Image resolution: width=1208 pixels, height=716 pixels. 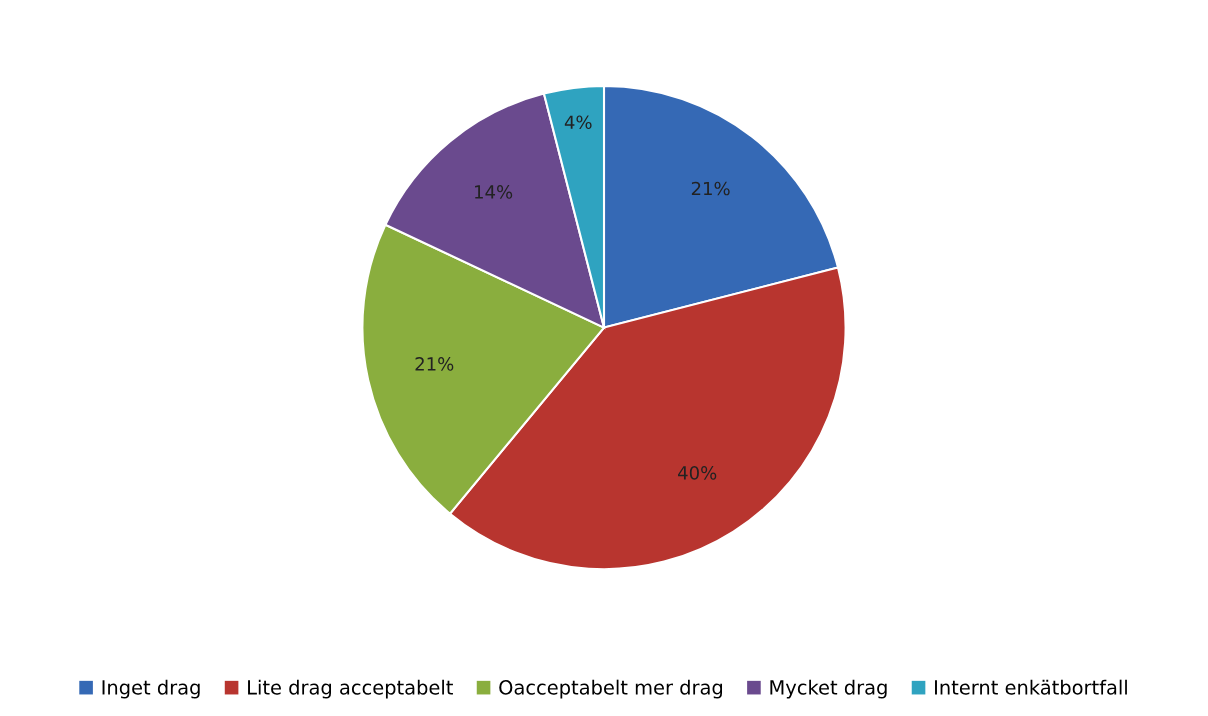 I want to click on legend-label: Internt enkätbortfall, so click(x=1031, y=687).